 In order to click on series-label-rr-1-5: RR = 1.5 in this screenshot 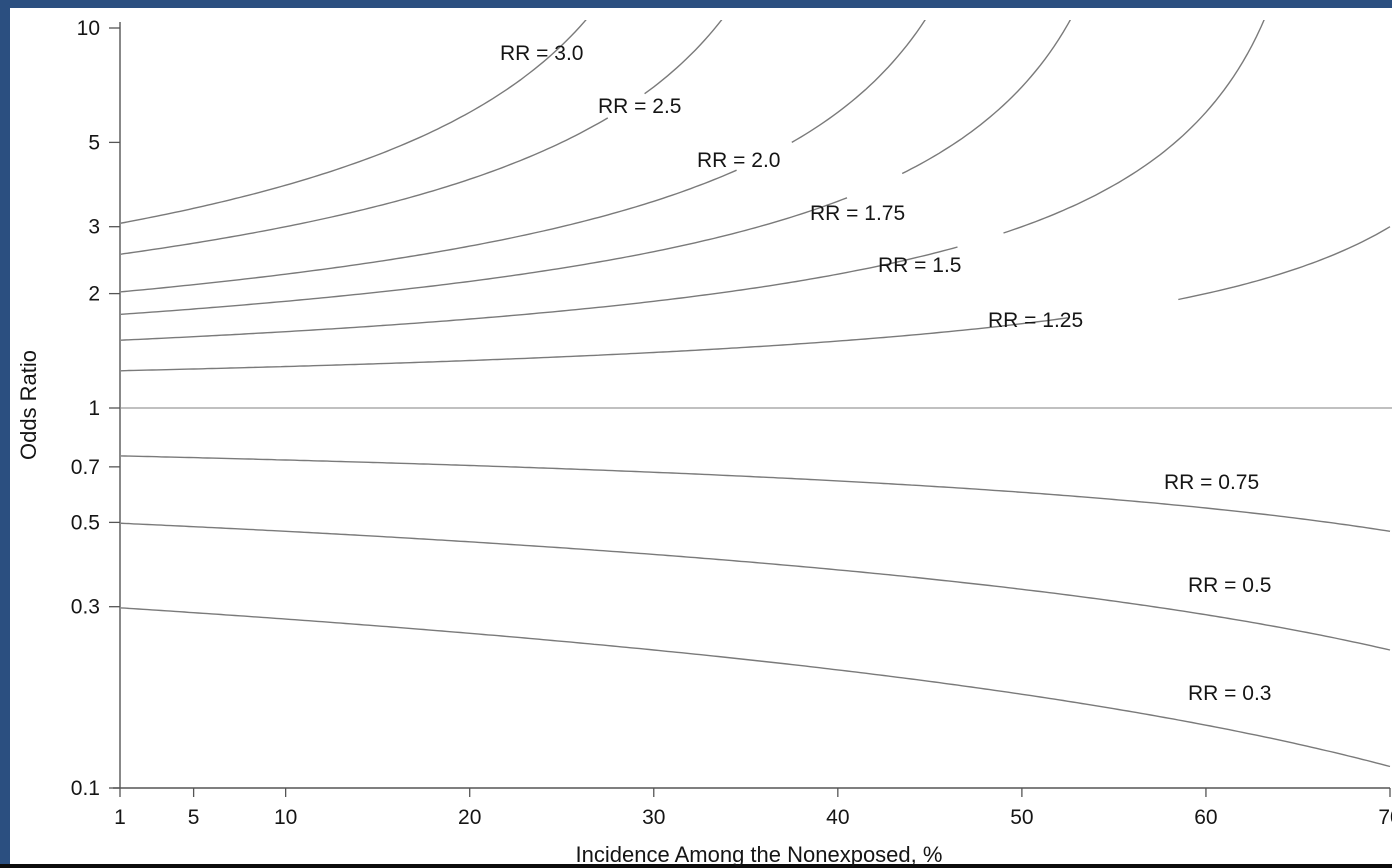, I will do `click(919, 265)`.